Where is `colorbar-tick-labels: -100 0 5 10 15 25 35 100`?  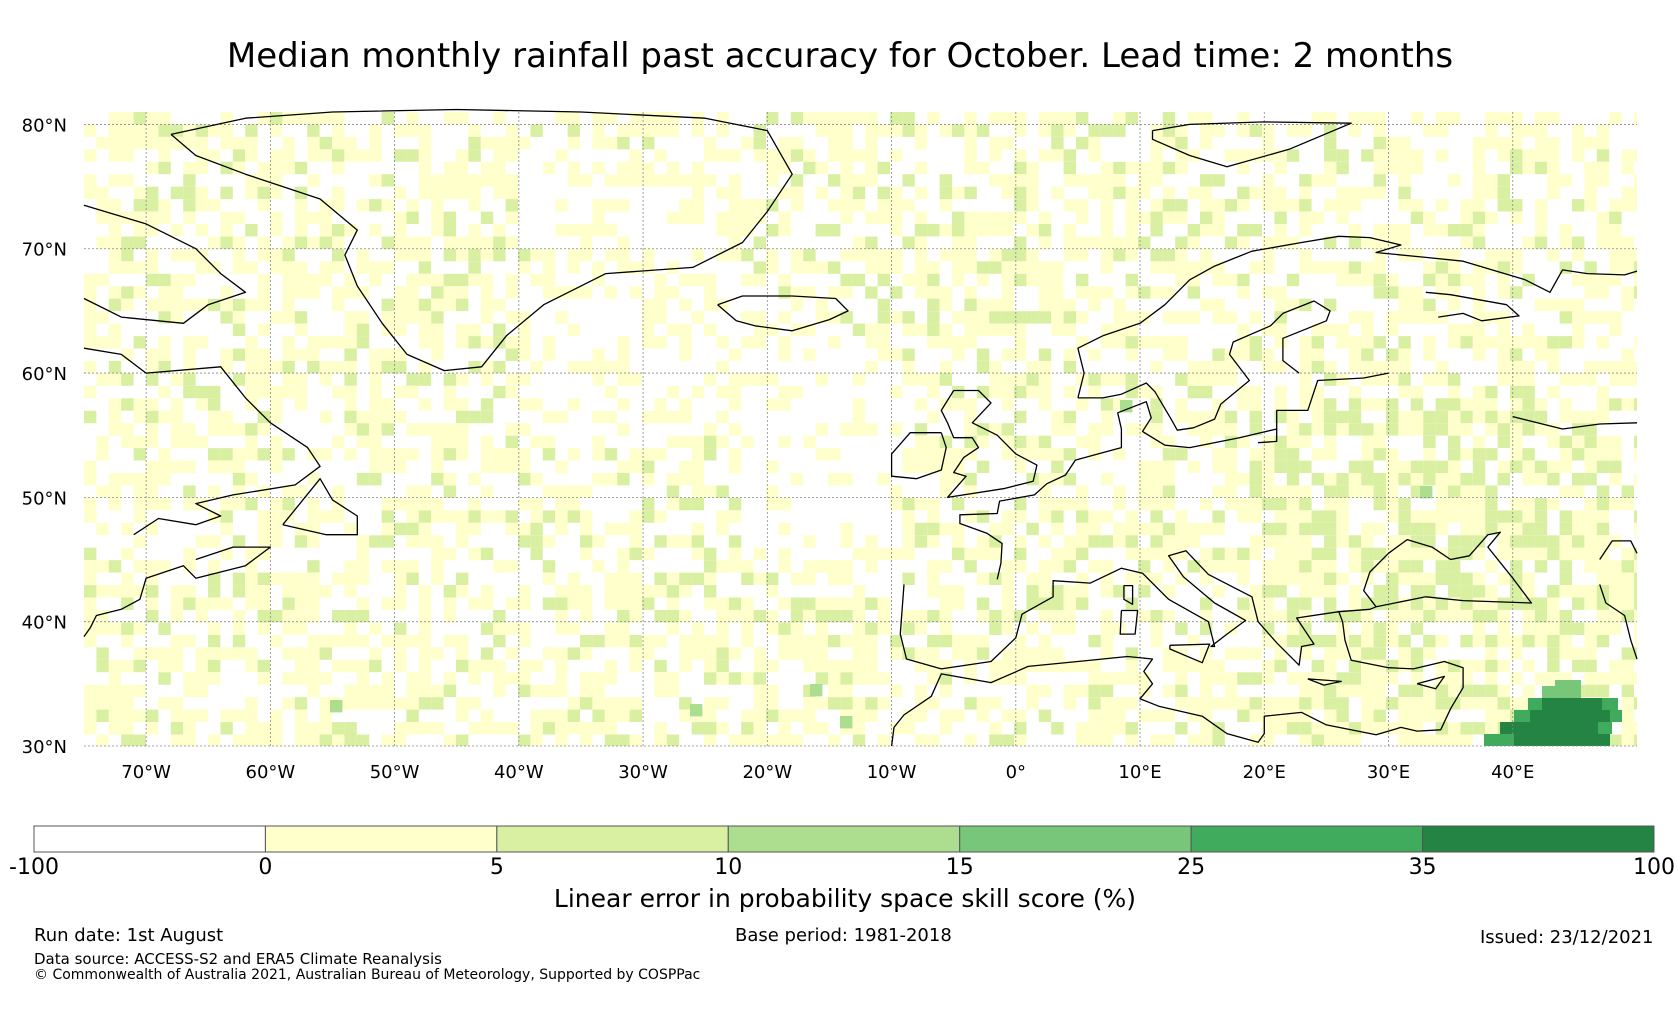 colorbar-tick-labels: -100 0 5 10 15 25 35 100 is located at coordinates (842, 867).